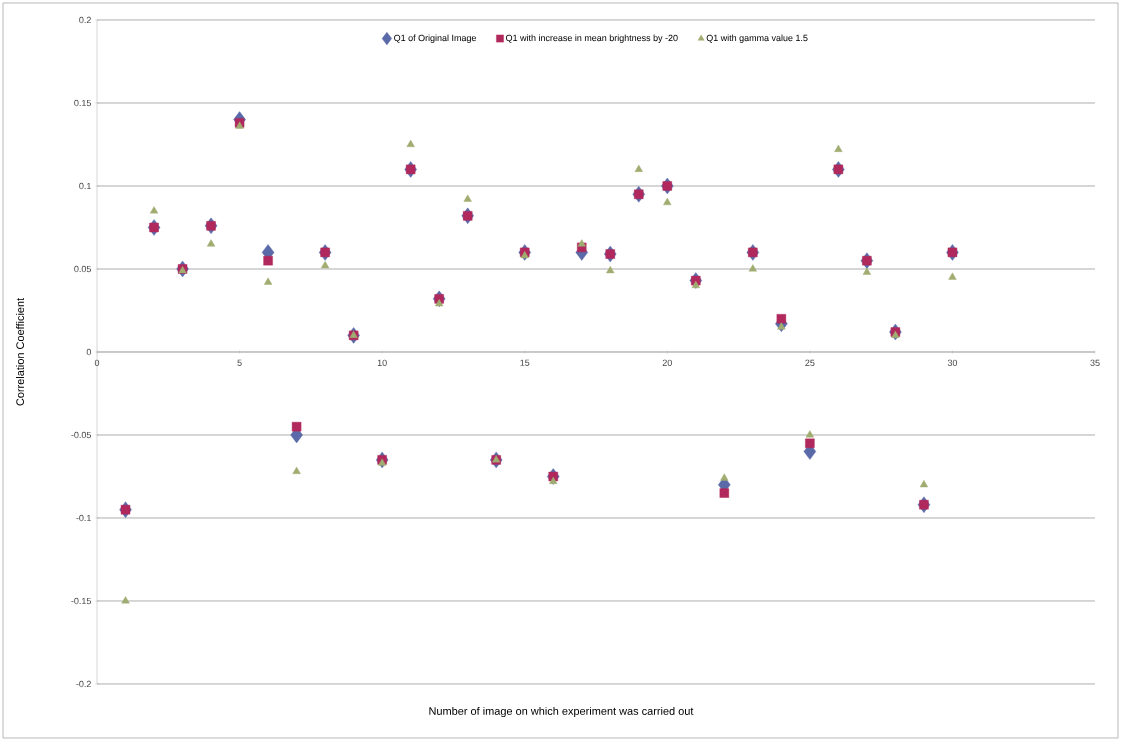 Image resolution: width=1121 pixels, height=741 pixels. What do you see at coordinates (20, 351) in the screenshot?
I see `y-axis-title: Correlation Coefficient` at bounding box center [20, 351].